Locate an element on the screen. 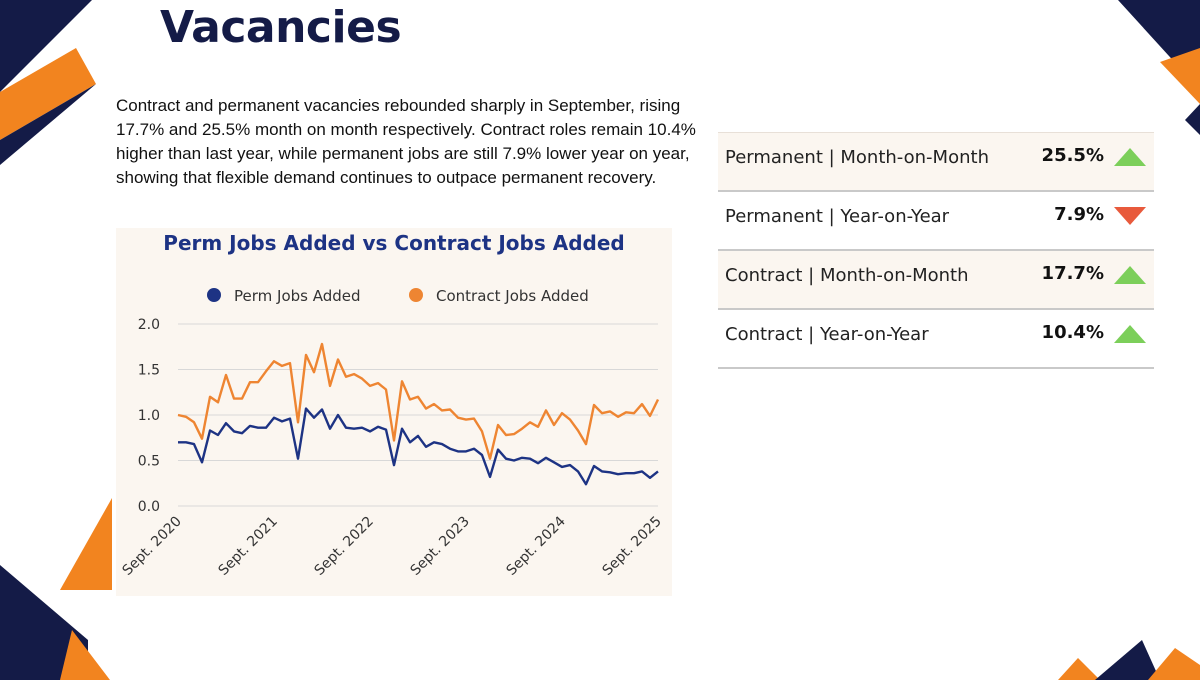 This screenshot has width=1200, height=680. bottom-left-navy-shape is located at coordinates (44, 622).